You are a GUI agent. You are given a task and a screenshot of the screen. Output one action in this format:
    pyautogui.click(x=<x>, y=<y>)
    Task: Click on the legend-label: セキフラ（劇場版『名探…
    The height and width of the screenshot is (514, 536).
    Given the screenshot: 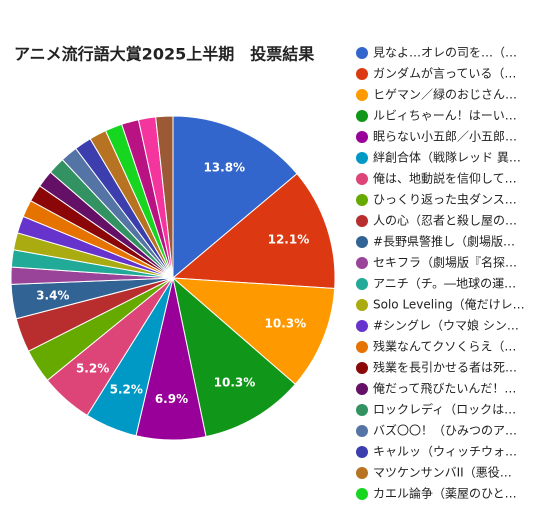 What is the action you would take?
    pyautogui.click(x=445, y=262)
    